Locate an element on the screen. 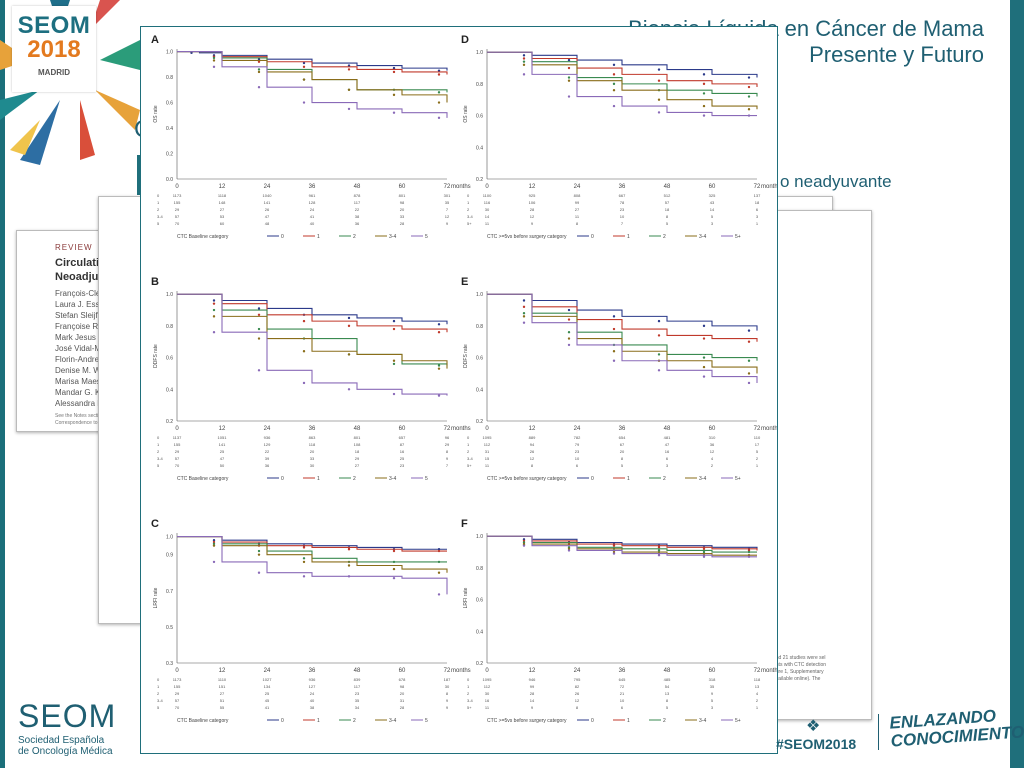  risk-count: 8 is located at coordinates (577, 707).